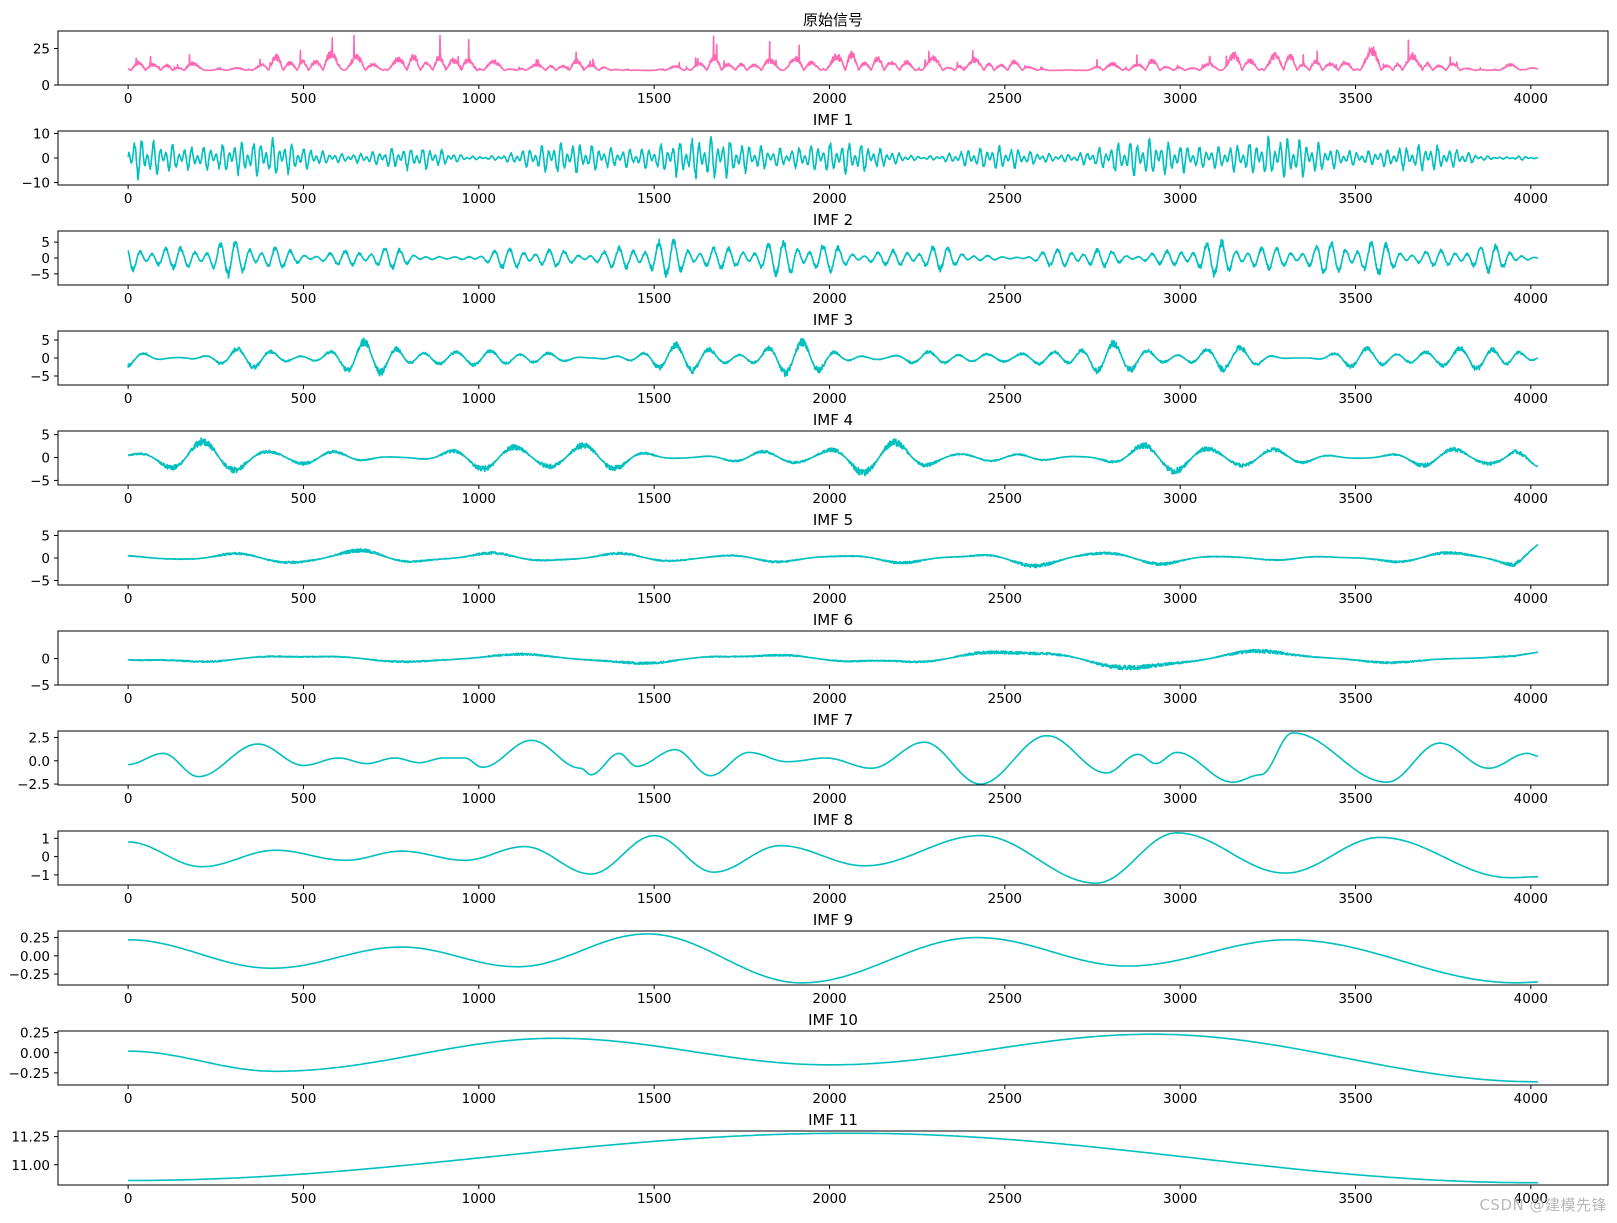 Image resolution: width=1617 pixels, height=1223 pixels. Describe the element at coordinates (35, 1054) in the screenshot. I see `y-tick-label: 0.00` at that location.